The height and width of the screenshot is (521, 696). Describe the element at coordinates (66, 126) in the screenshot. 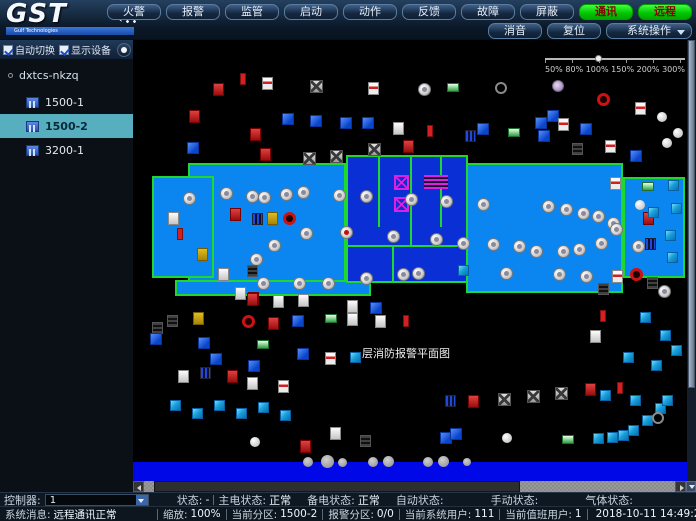

I see `tree-item-1500-2: 1500-2` at that location.